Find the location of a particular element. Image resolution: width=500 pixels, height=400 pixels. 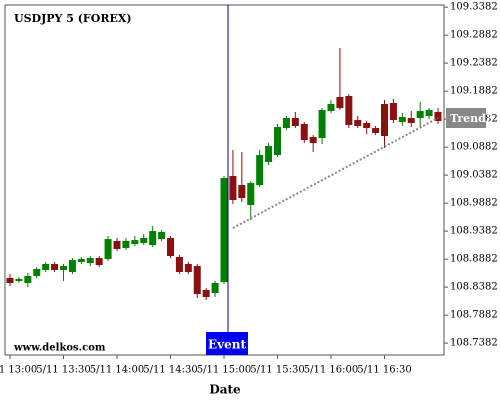

y-tick-label: 108.9382 is located at coordinates (474, 231).